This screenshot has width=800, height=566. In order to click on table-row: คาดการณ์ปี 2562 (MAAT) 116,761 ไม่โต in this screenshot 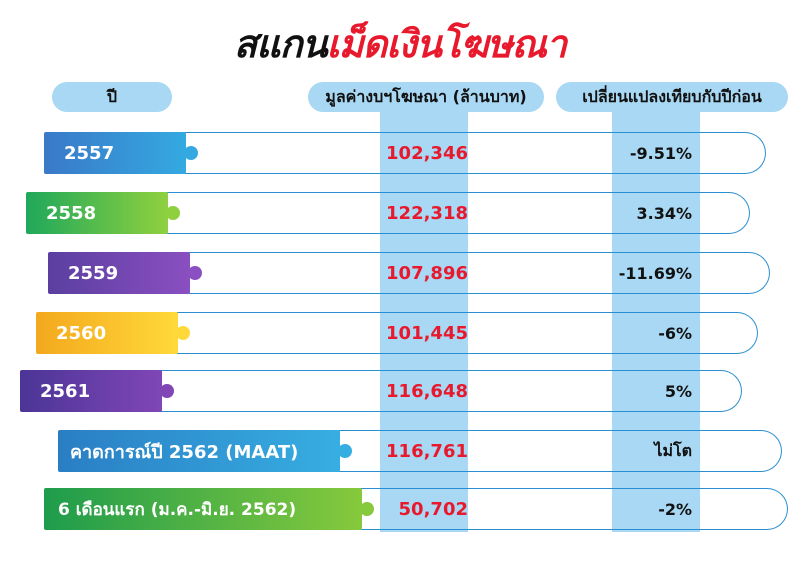, I will do `click(420, 453)`.